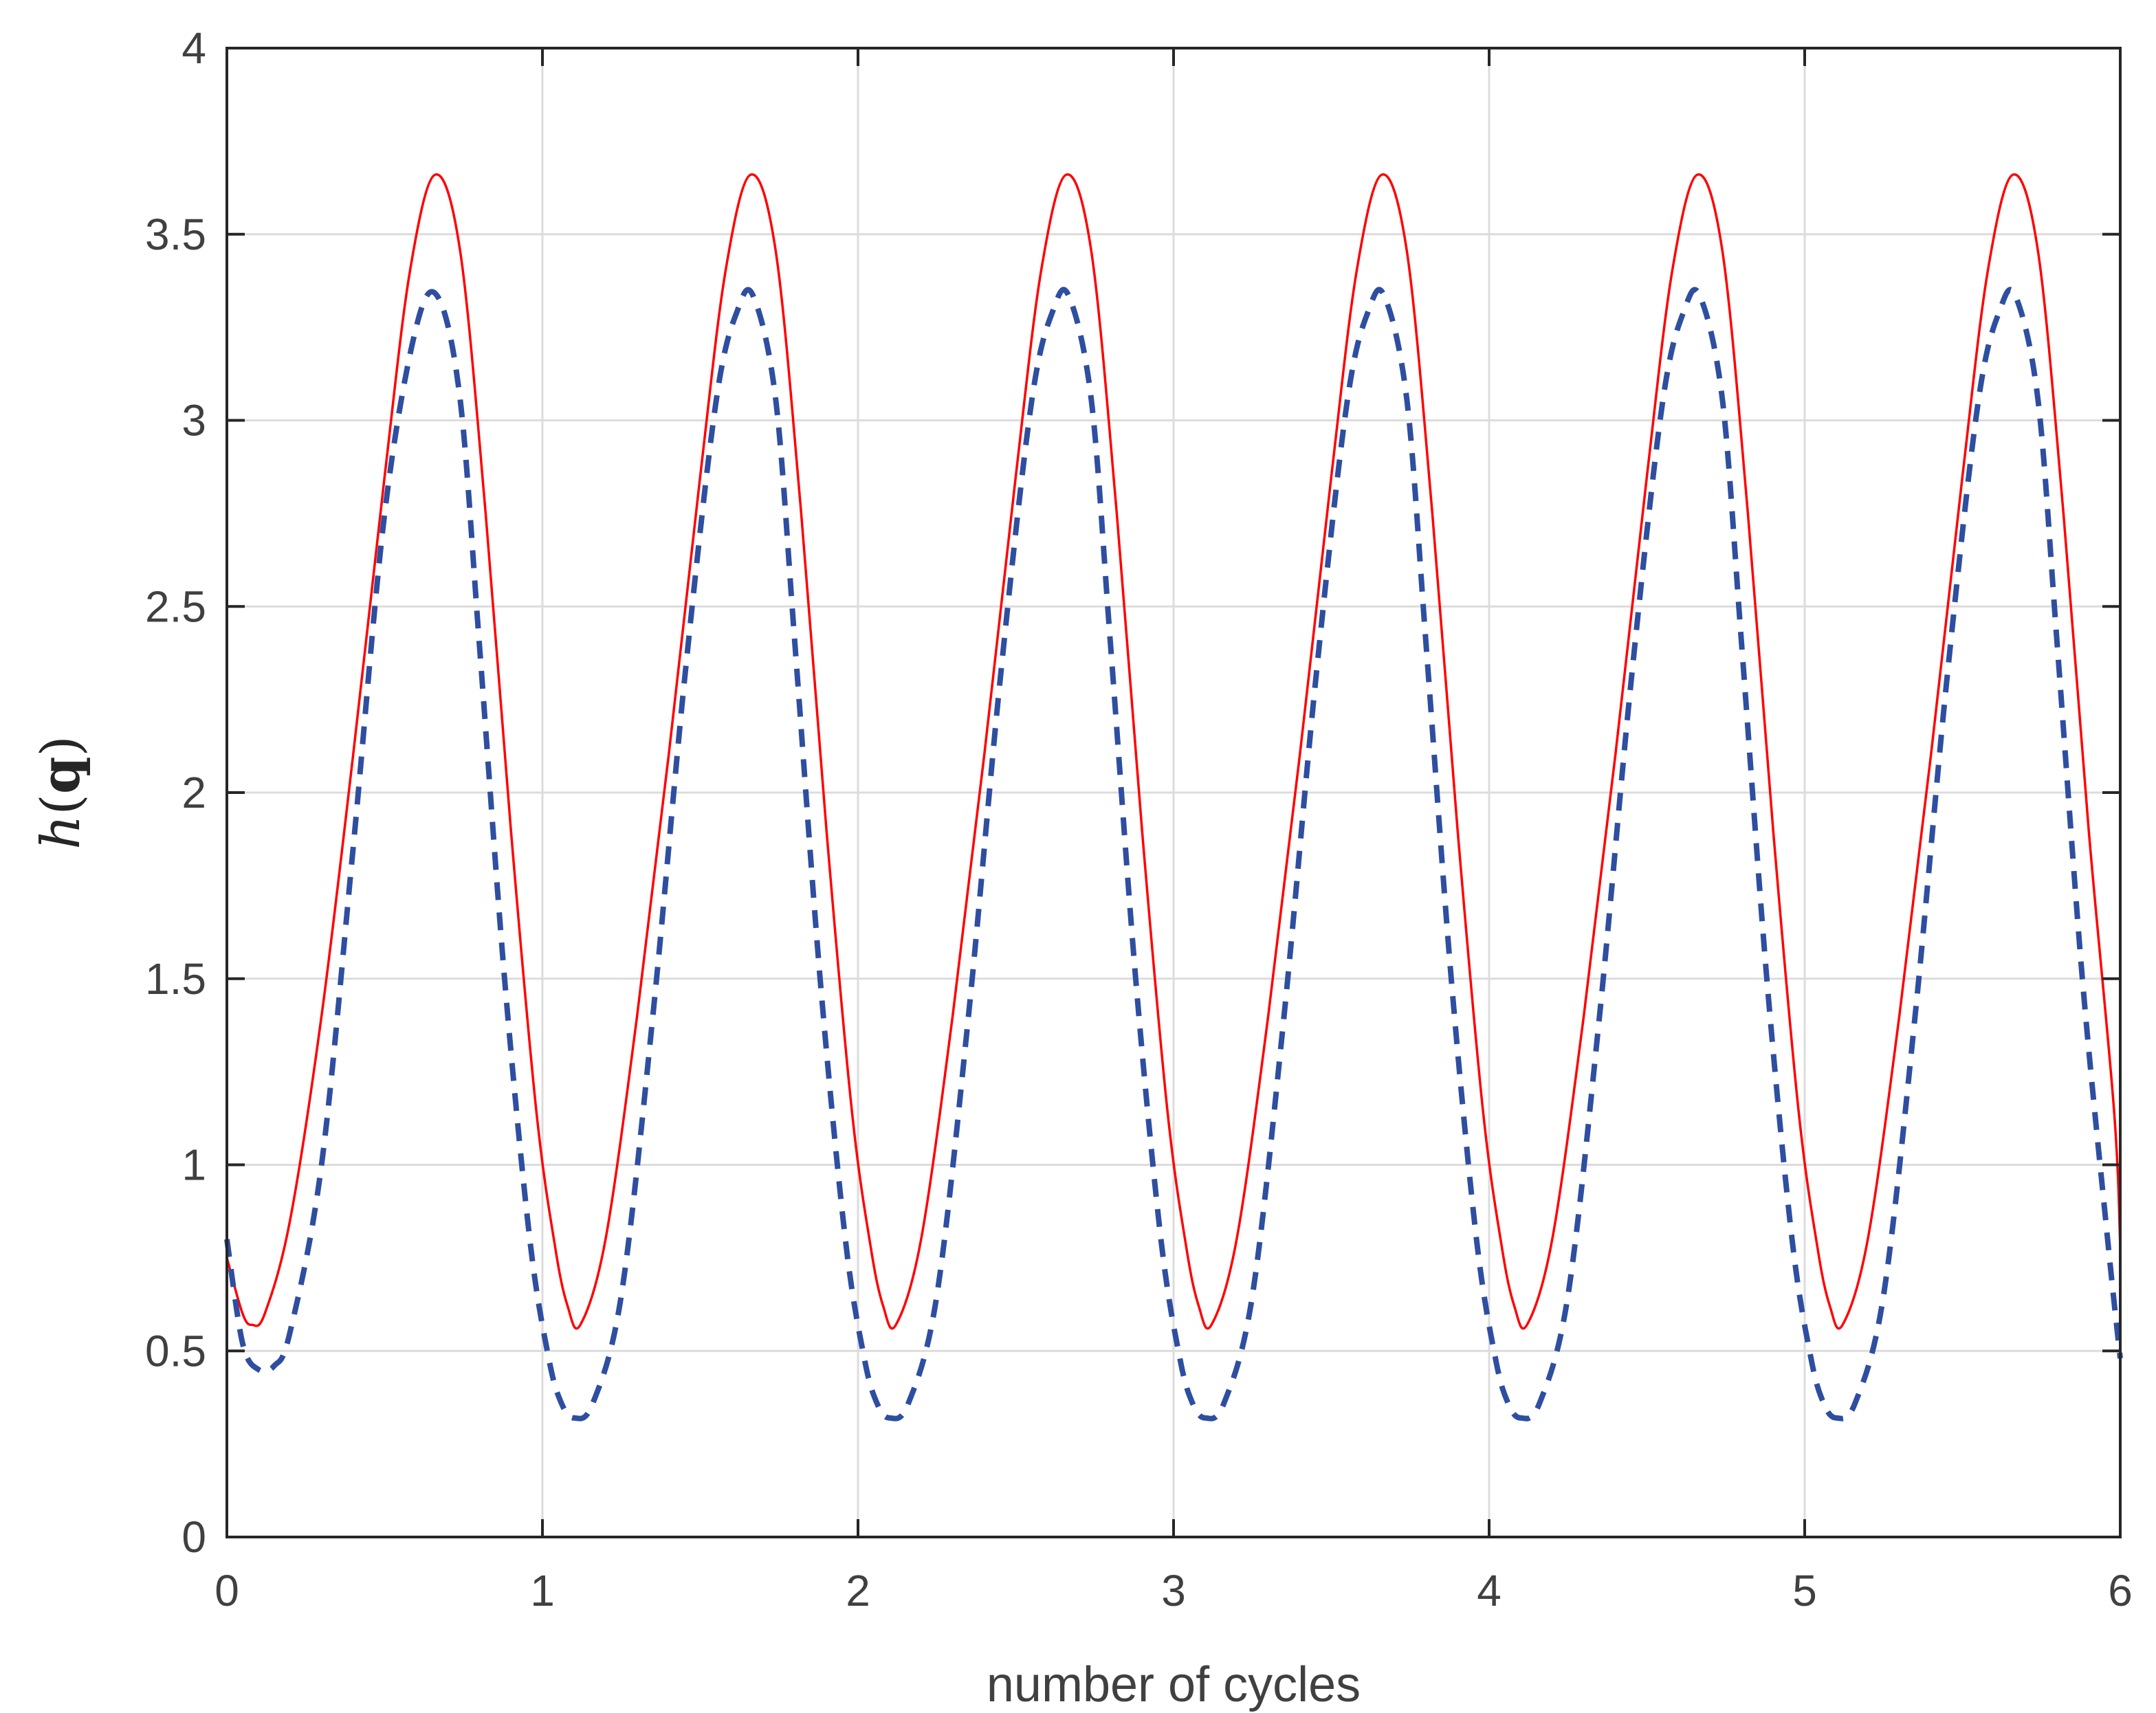 The height and width of the screenshot is (1713, 2156). What do you see at coordinates (175, 793) in the screenshot?
I see `y-tick-labels: 0 0.5 1 1.5 2 2.5 3 3.5 4` at bounding box center [175, 793].